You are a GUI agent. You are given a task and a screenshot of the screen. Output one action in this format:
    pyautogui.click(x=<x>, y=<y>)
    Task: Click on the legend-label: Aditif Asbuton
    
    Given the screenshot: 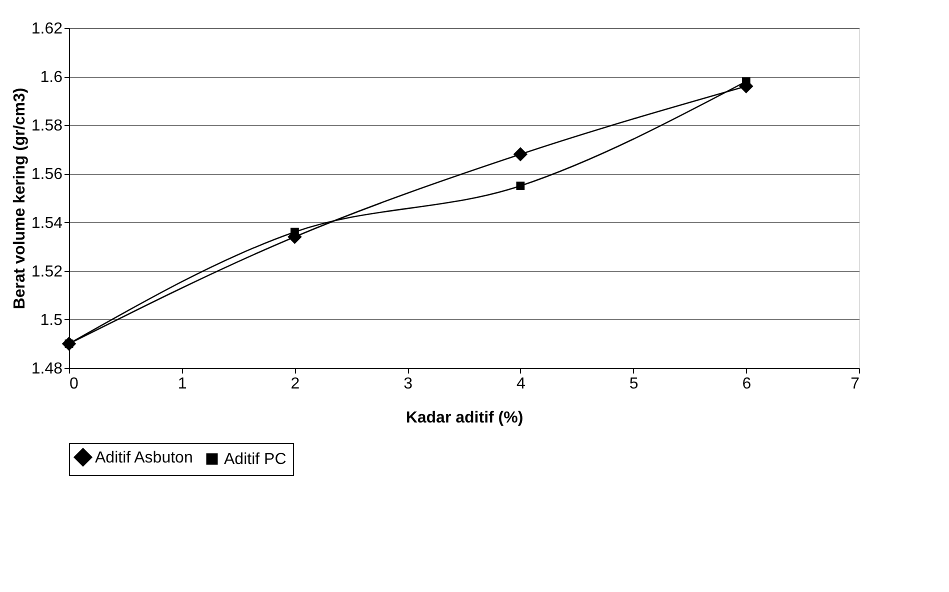 What is the action you would take?
    pyautogui.click(x=144, y=457)
    